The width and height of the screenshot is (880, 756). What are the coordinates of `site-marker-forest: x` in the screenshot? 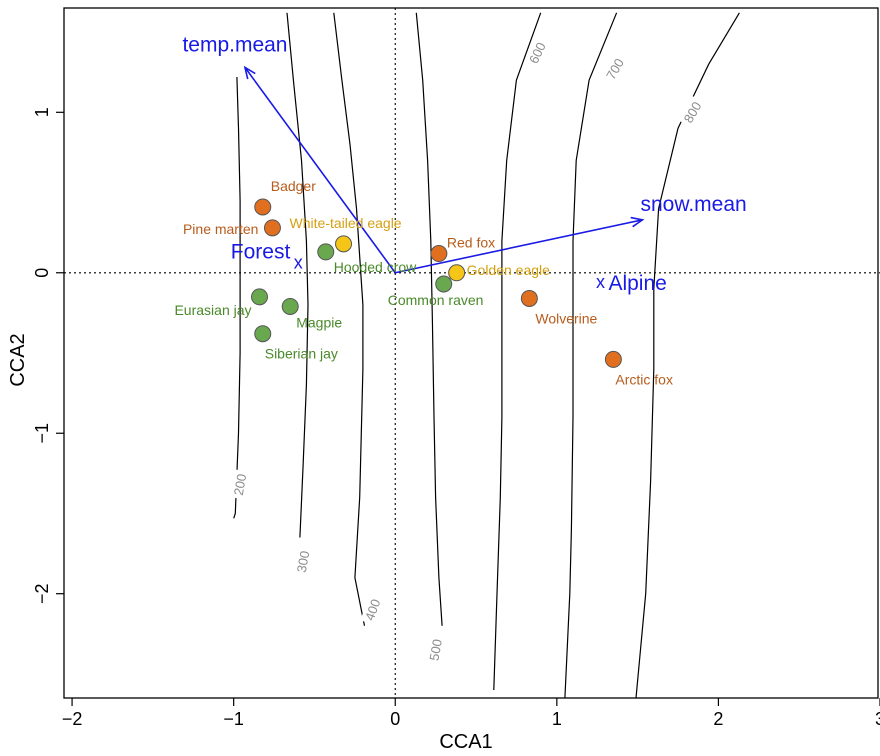 It's located at (298, 263).